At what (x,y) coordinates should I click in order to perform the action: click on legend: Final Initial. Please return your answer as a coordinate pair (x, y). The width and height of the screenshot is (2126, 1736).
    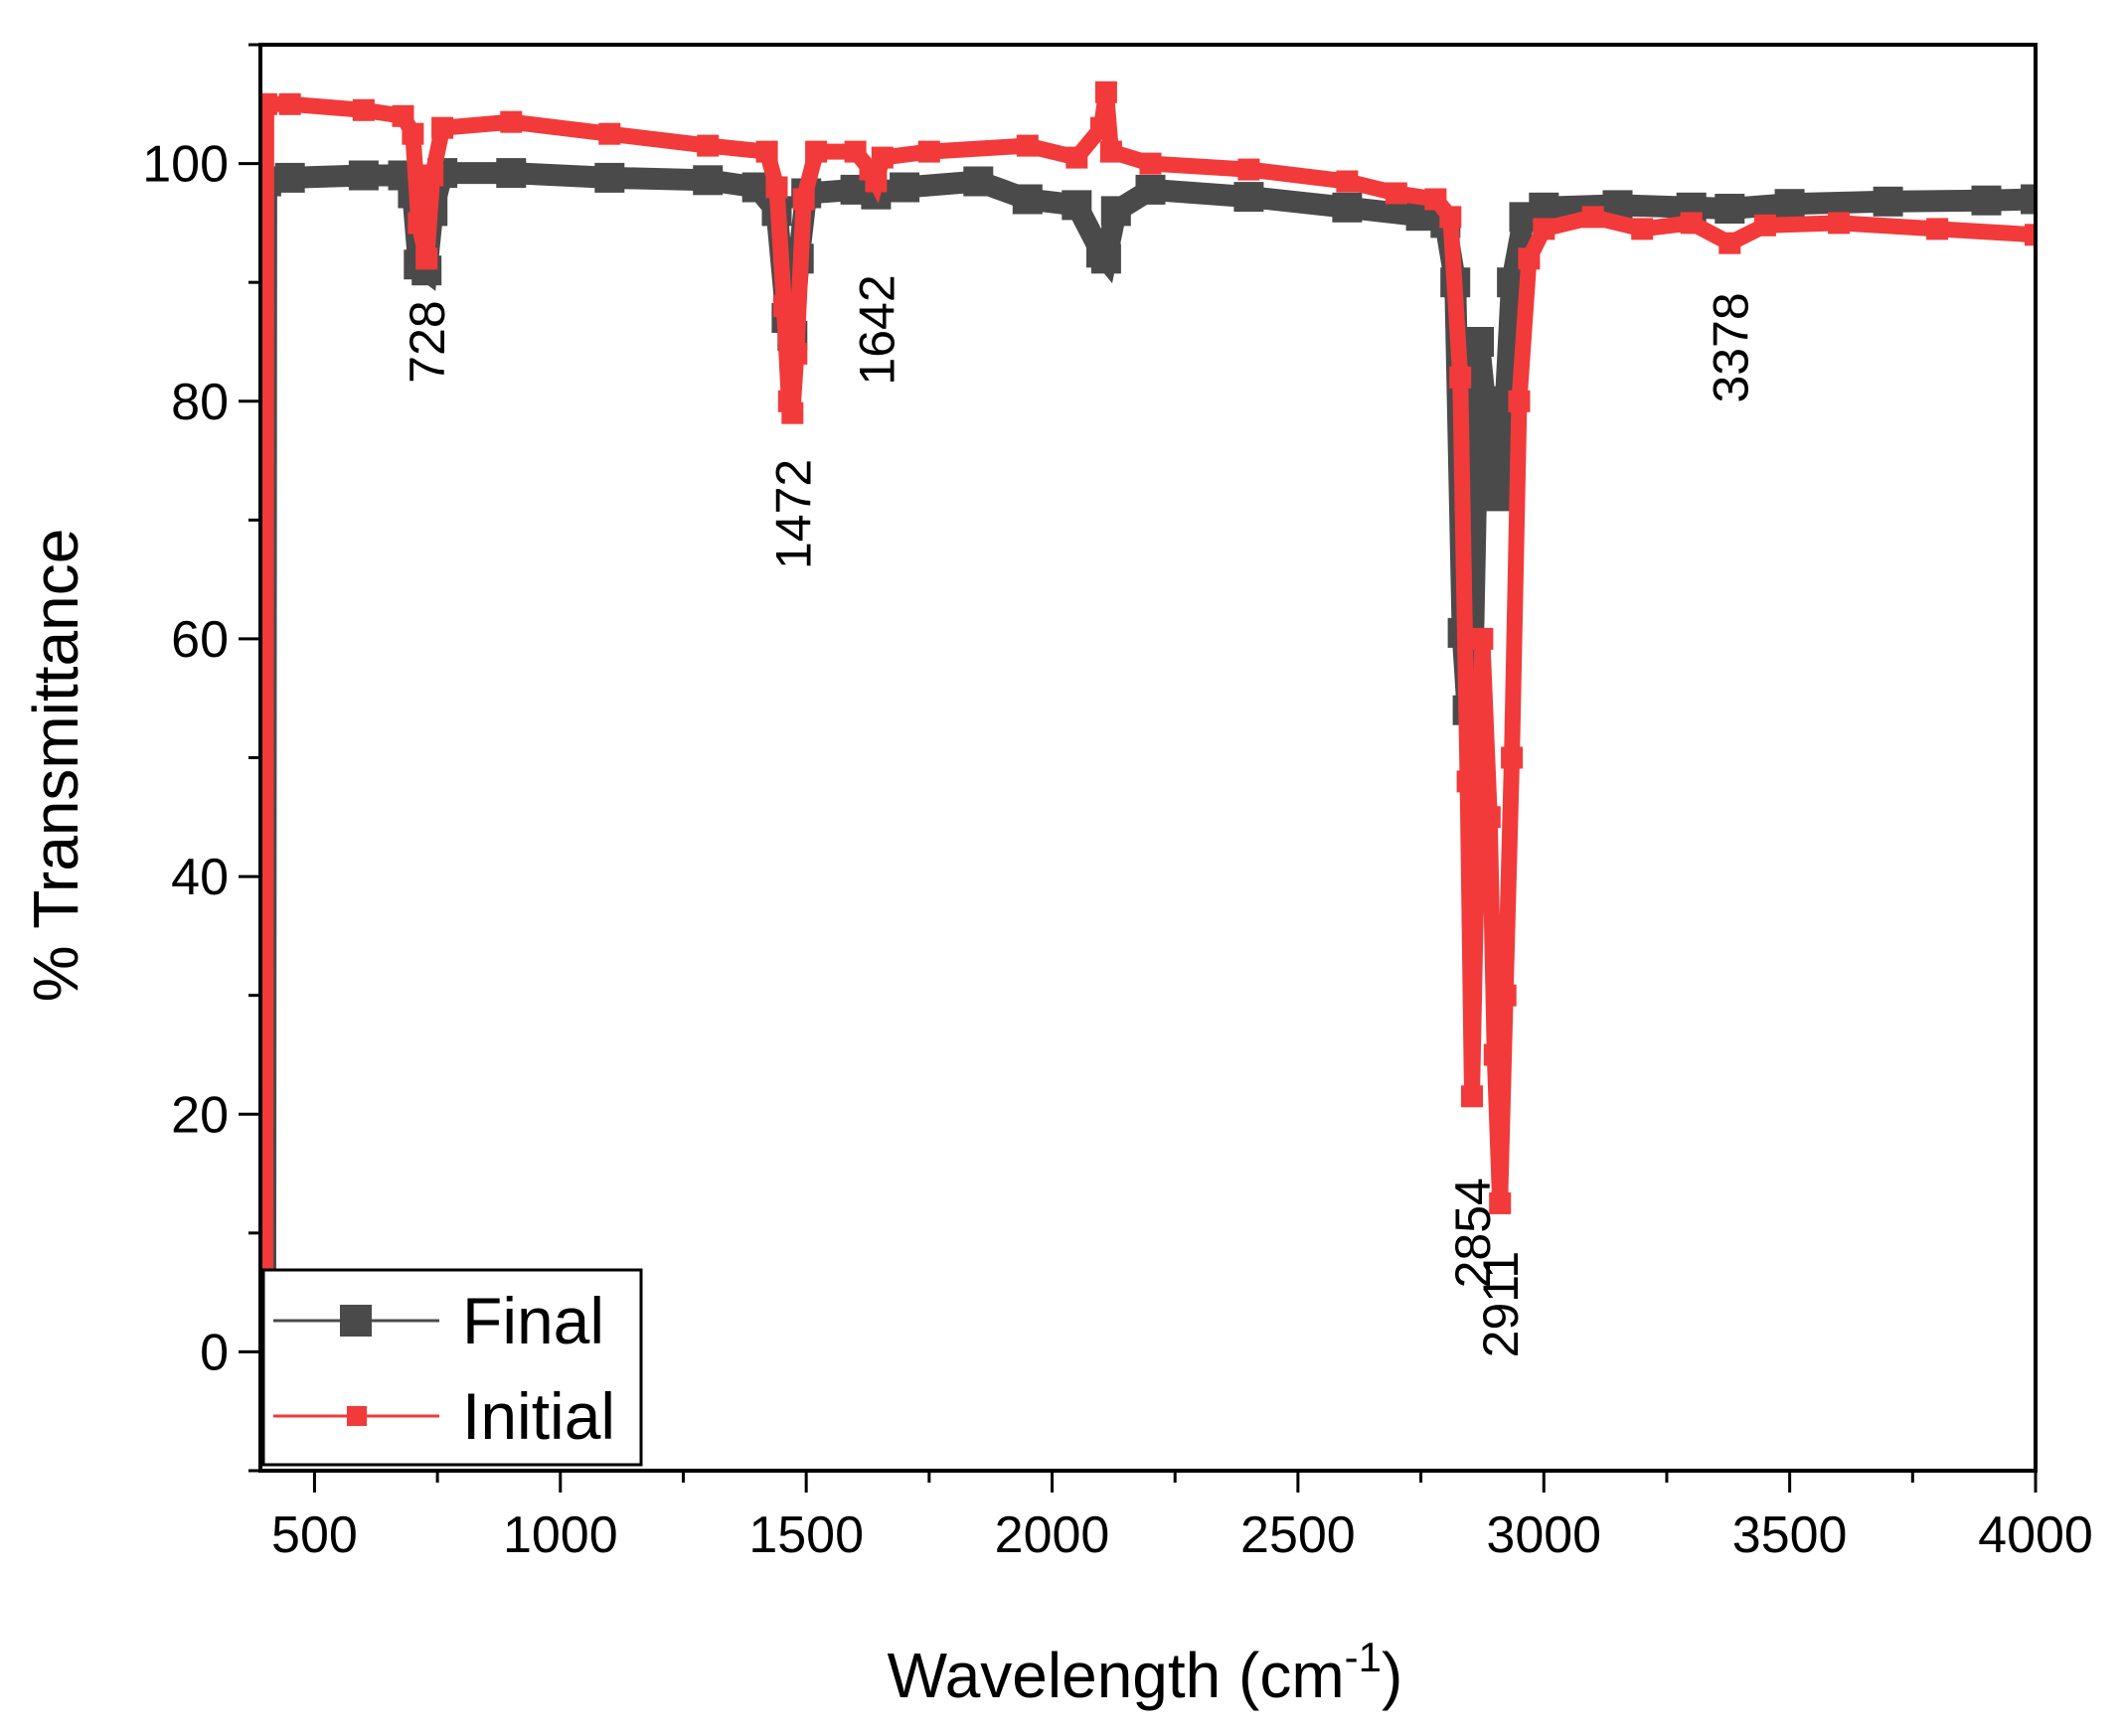
    Looking at the image, I should click on (452, 1367).